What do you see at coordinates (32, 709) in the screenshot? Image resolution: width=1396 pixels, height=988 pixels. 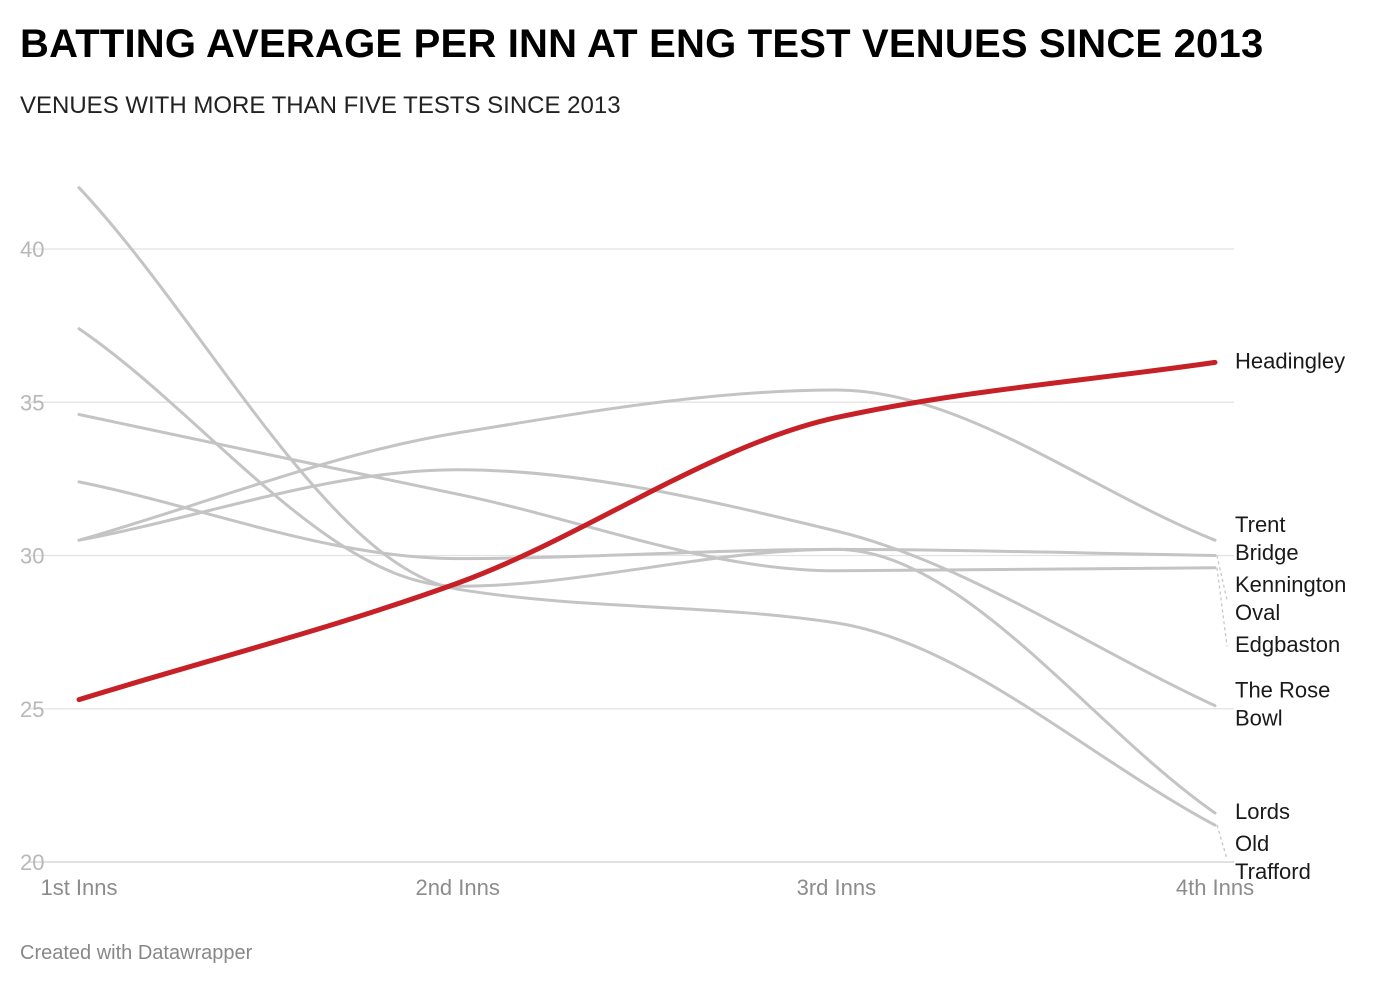 I see `y-tick-label-25: 25` at bounding box center [32, 709].